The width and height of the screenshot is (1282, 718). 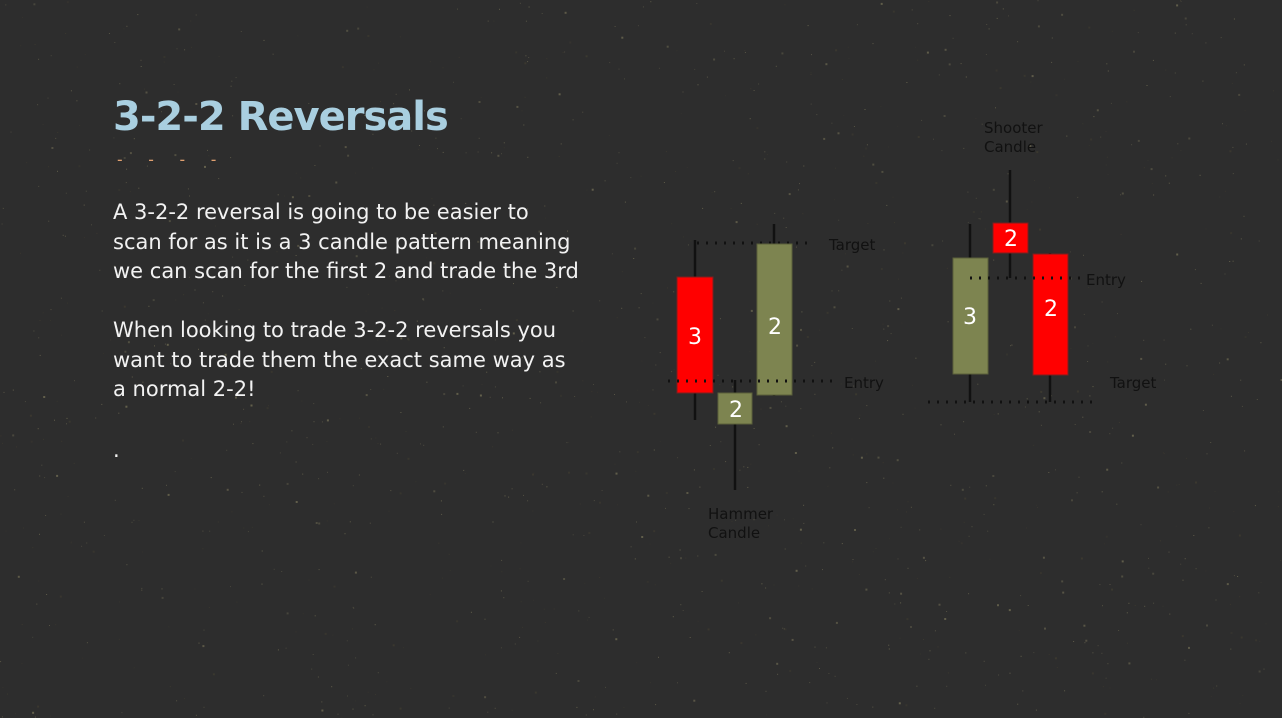 What do you see at coordinates (170, 159) in the screenshot?
I see `title-underline-dashes: - - - -` at bounding box center [170, 159].